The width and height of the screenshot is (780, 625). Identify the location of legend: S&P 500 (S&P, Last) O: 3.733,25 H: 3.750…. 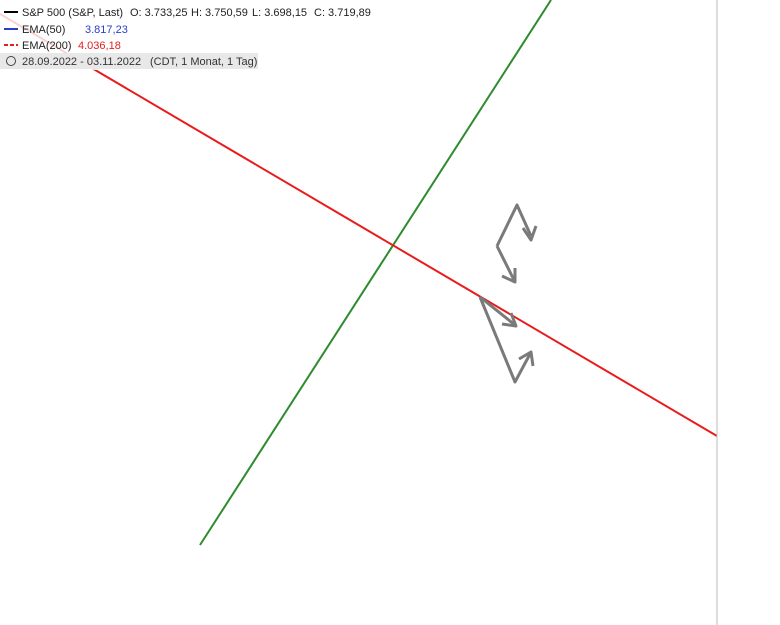
(185, 36).